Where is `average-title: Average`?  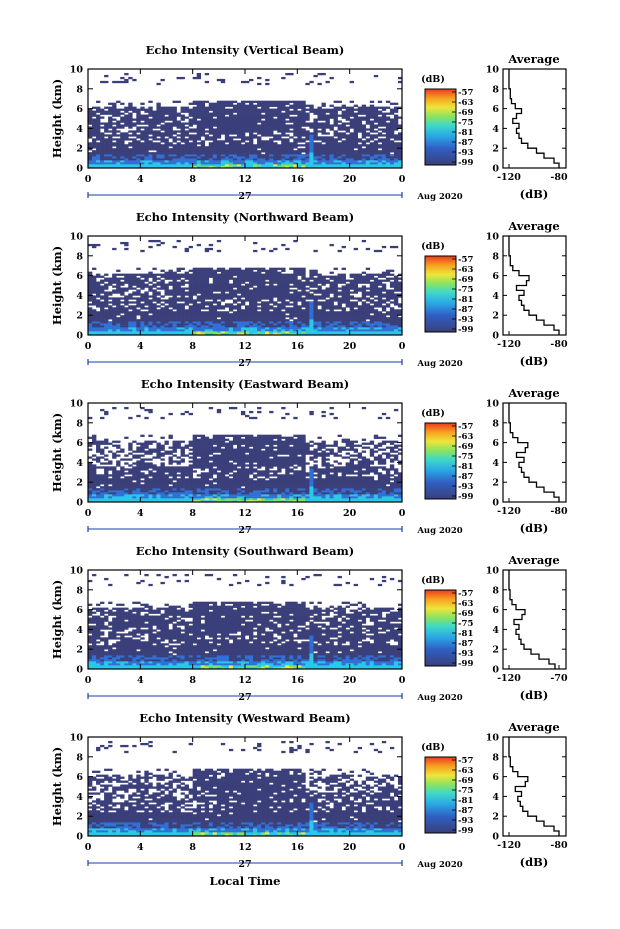 average-title: Average is located at coordinates (533, 226).